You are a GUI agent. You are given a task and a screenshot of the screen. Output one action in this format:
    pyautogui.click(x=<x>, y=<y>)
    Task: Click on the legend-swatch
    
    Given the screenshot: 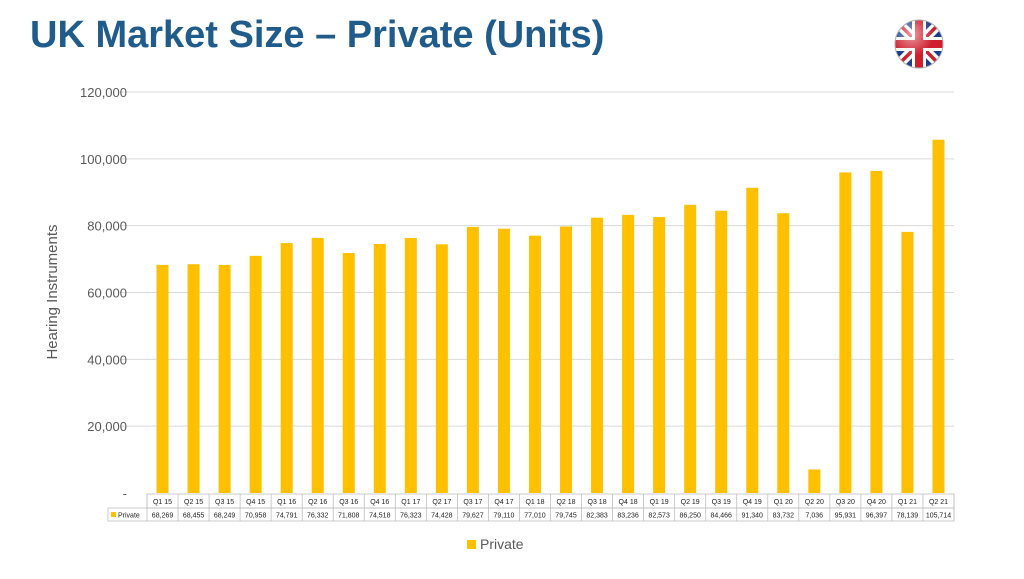 What is the action you would take?
    pyautogui.click(x=471, y=544)
    